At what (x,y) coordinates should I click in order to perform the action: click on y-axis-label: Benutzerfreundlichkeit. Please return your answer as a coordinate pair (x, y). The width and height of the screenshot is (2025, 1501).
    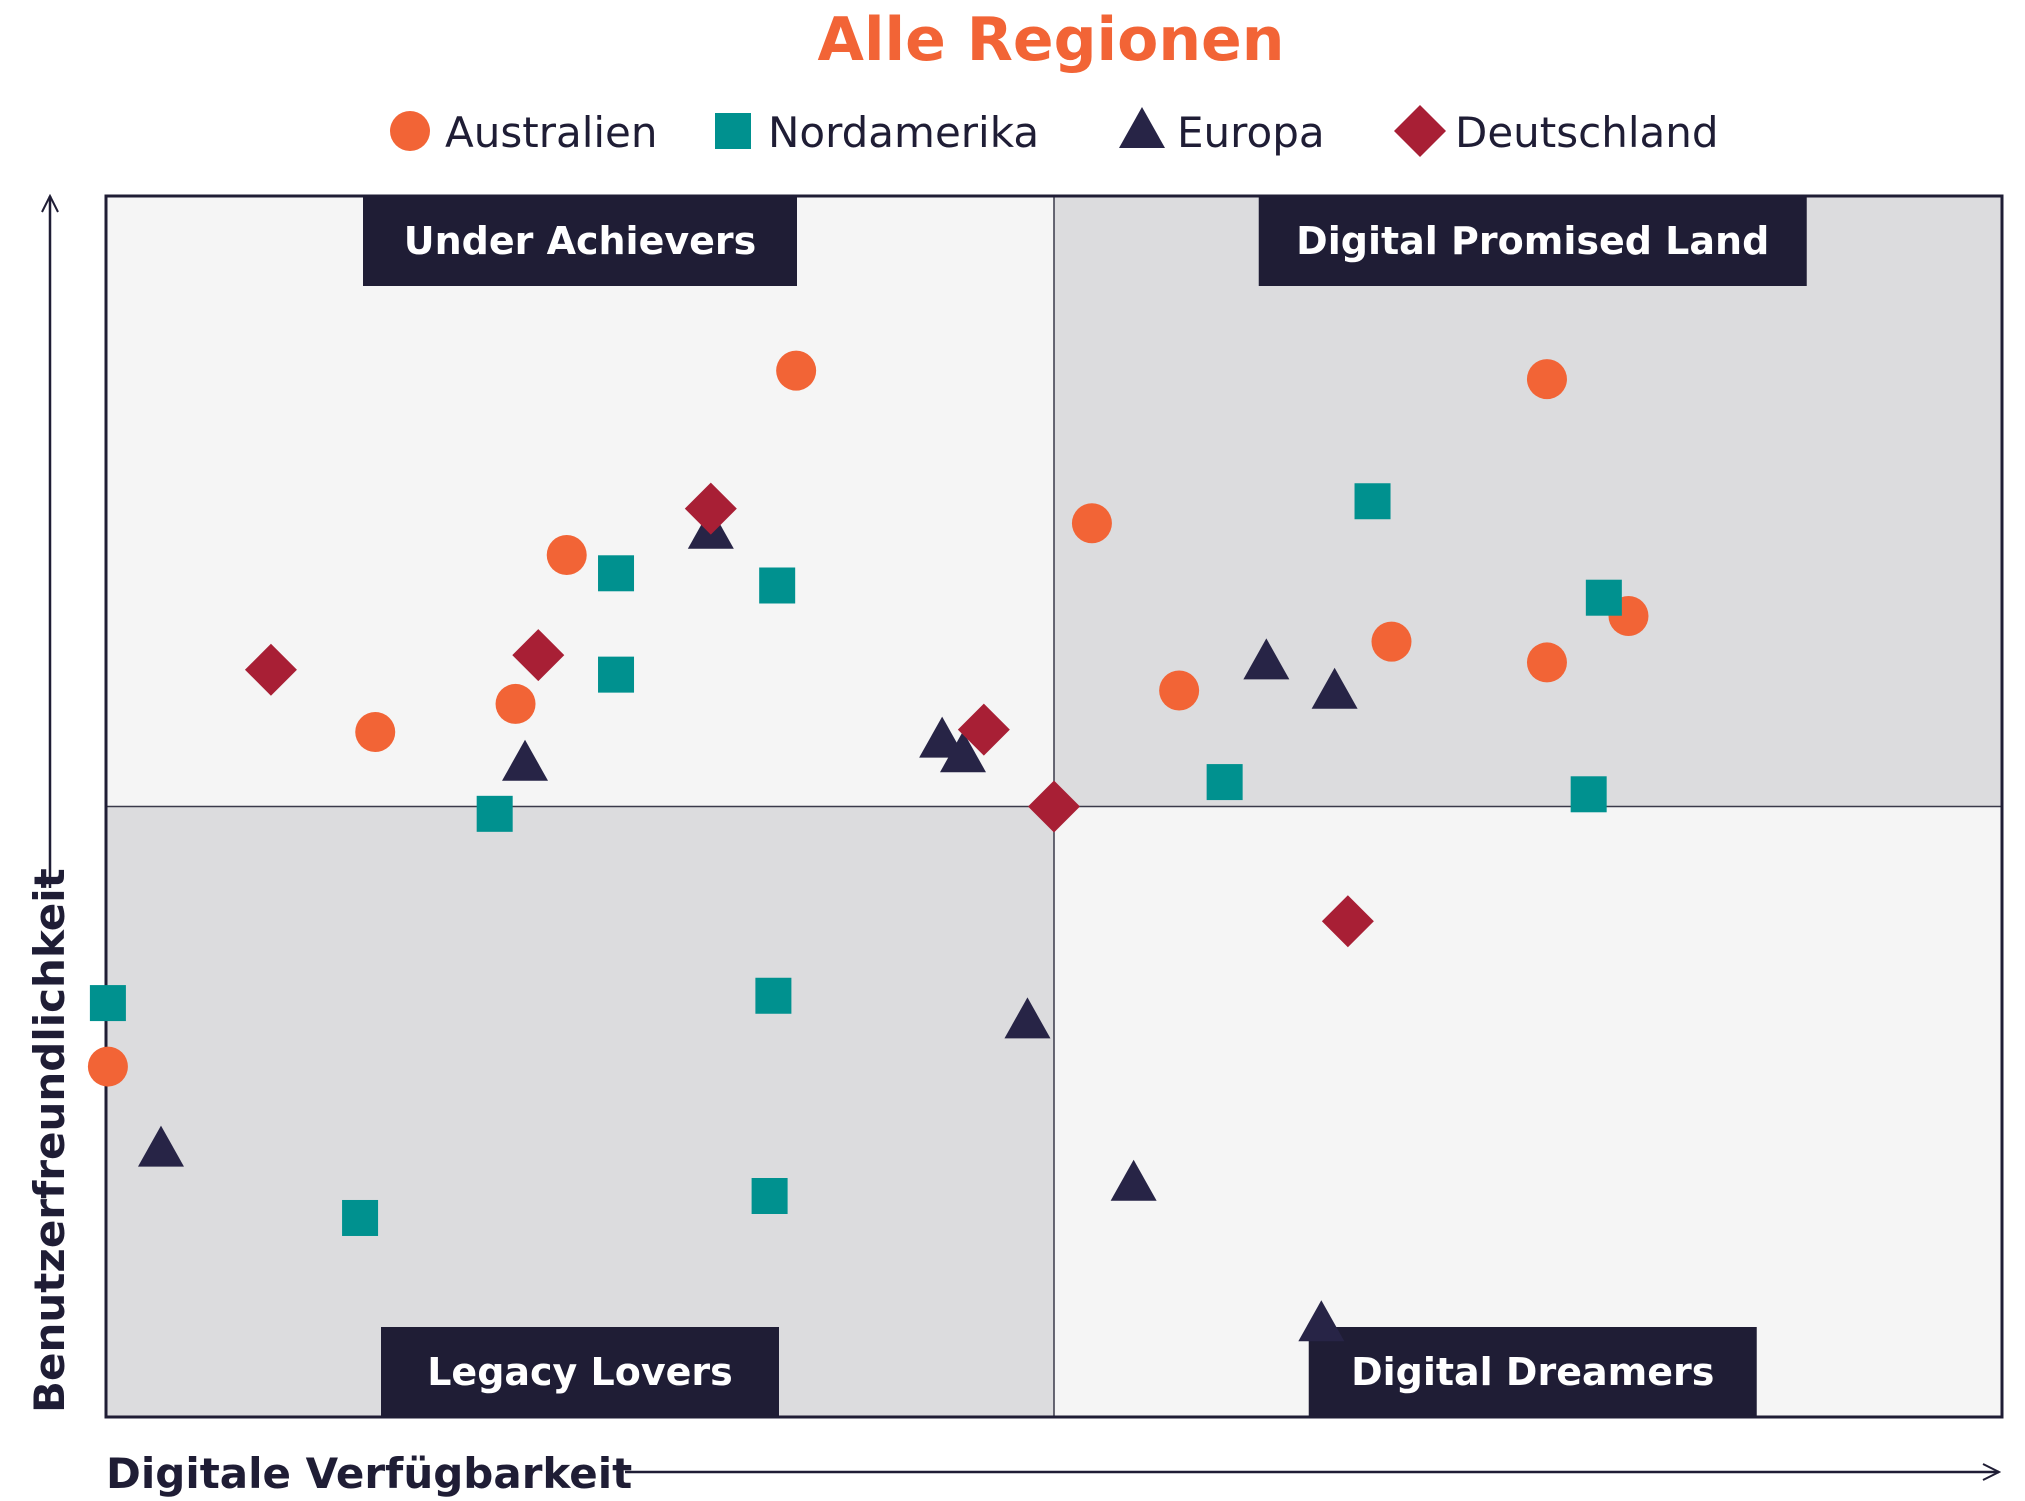
    Looking at the image, I should click on (49, 1140).